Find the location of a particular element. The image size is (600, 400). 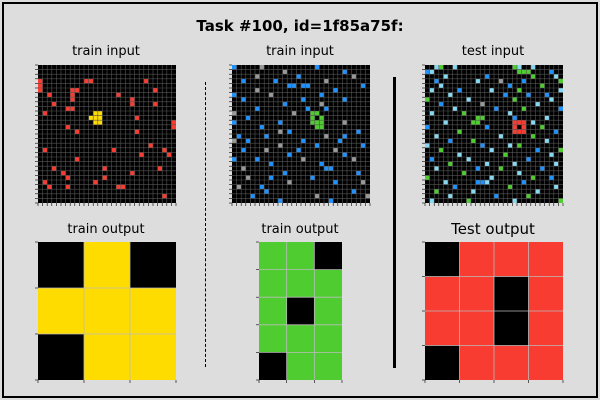

dashed-separator is located at coordinates (205, 224).